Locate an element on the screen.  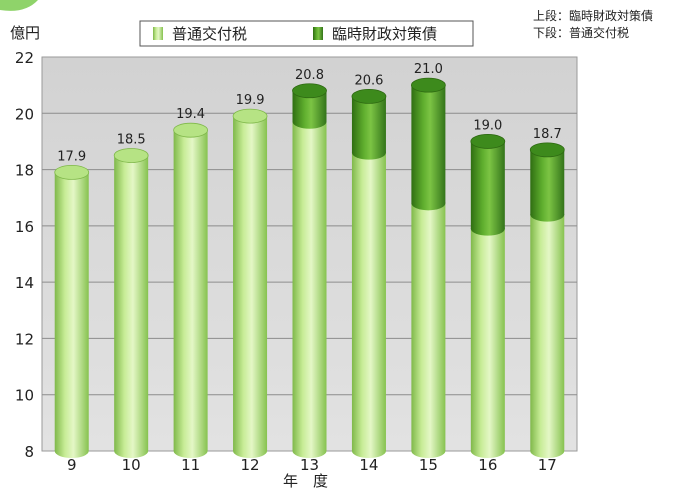
y-tick-labels: 8 10 12 14 16 18 20 22 is located at coordinates (24, 255).